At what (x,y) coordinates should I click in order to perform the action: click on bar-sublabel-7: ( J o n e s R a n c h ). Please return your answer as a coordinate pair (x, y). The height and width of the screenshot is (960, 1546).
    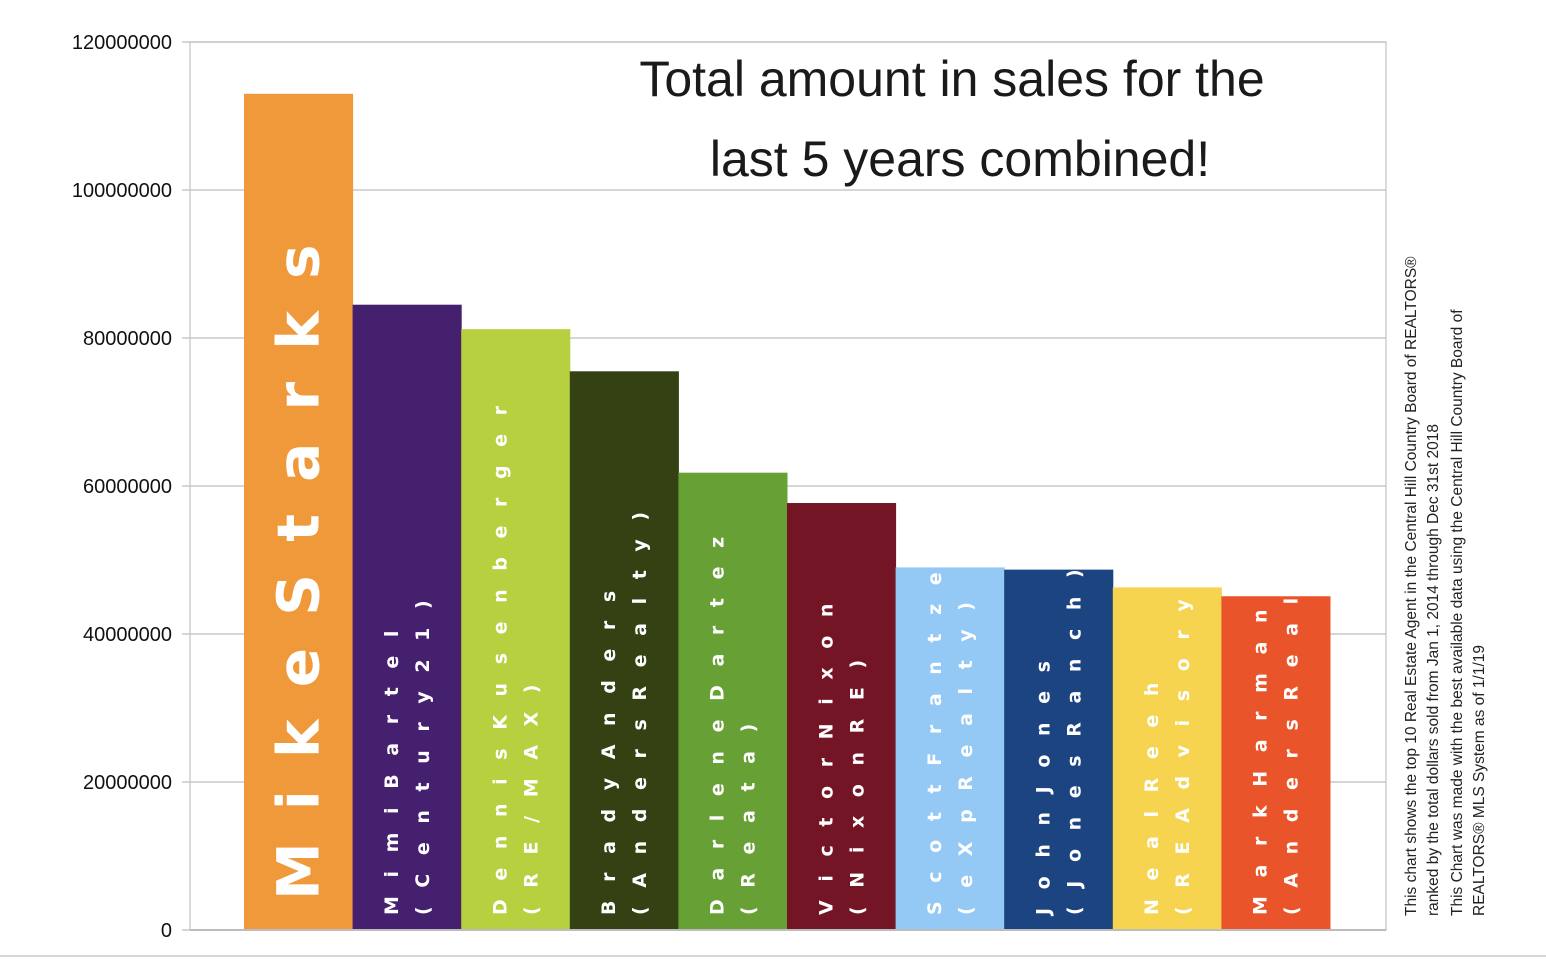
    Looking at the image, I should click on (1075, 739).